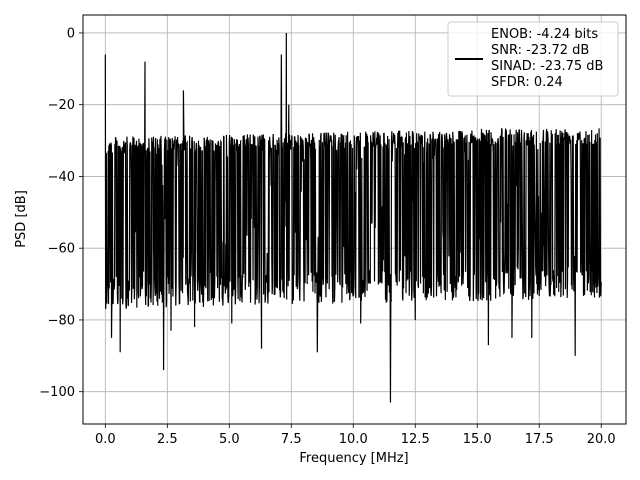 The image size is (640, 480). Describe the element at coordinates (353, 439) in the screenshot. I see `x-tick-label: 10.0` at that location.